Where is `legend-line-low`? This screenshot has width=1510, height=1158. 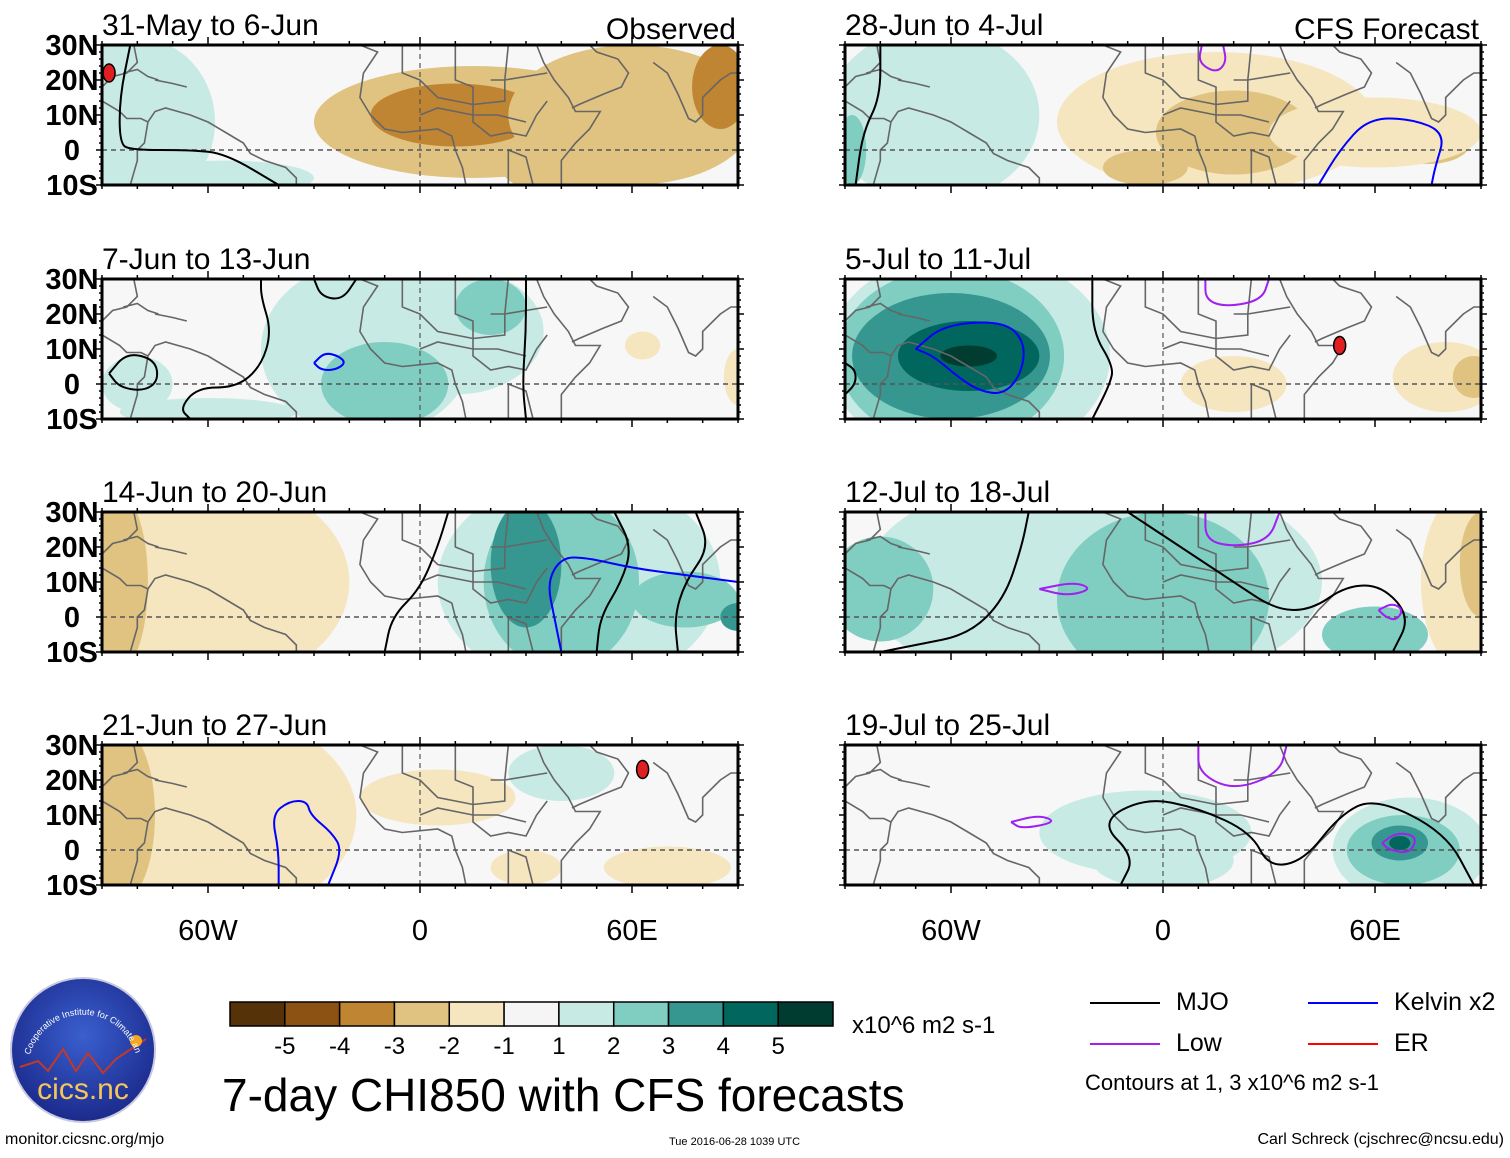
legend-line-low is located at coordinates (1125, 1043).